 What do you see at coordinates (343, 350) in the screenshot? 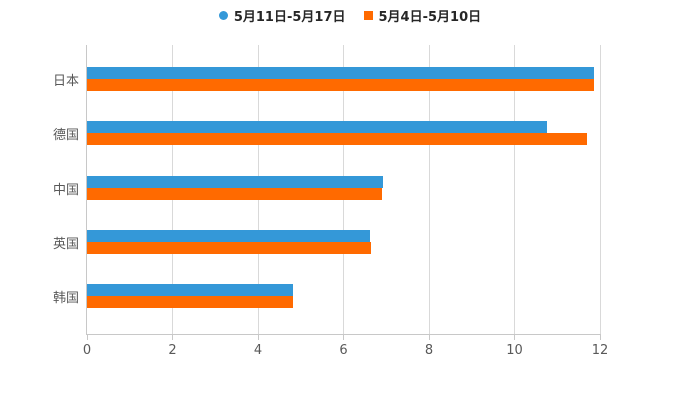
I see `x-tick-label: 6` at bounding box center [343, 350].